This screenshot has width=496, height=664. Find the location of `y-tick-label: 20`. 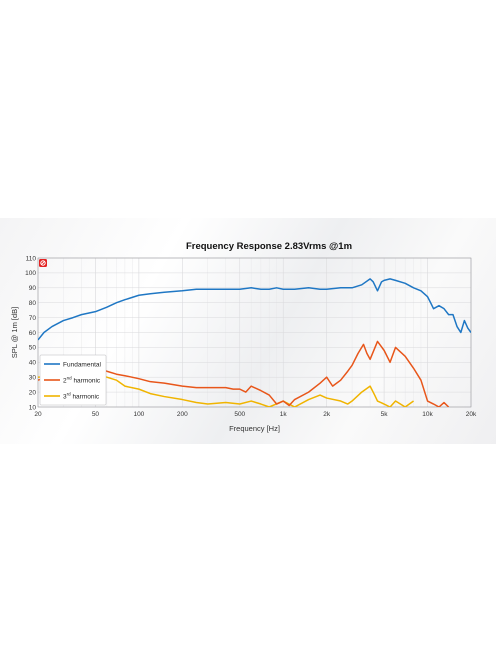

y-tick-label: 20 is located at coordinates (33, 392).